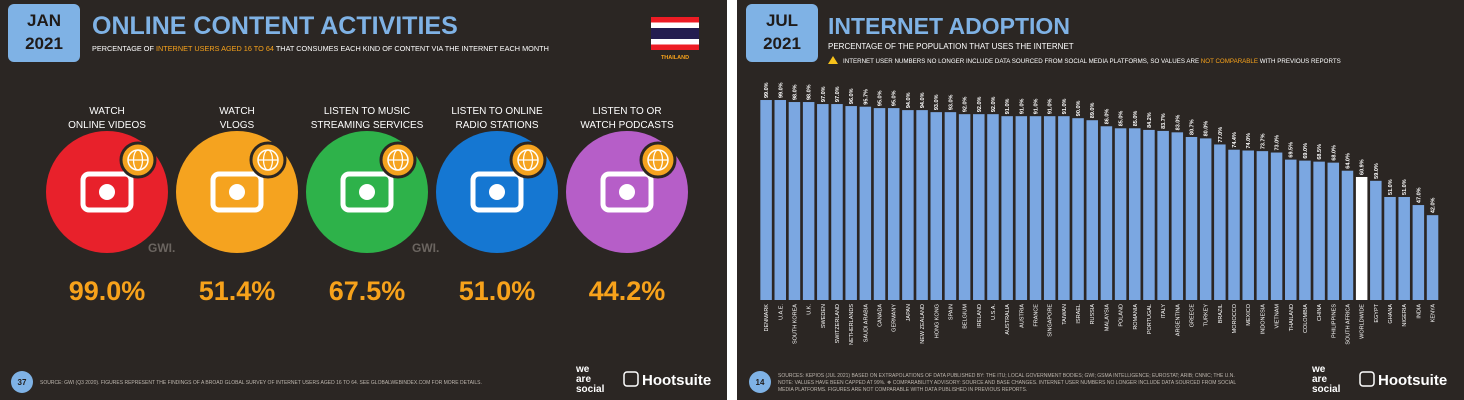 The width and height of the screenshot is (1464, 400). I want to click on value-label: 89.0%, so click(1093, 111).